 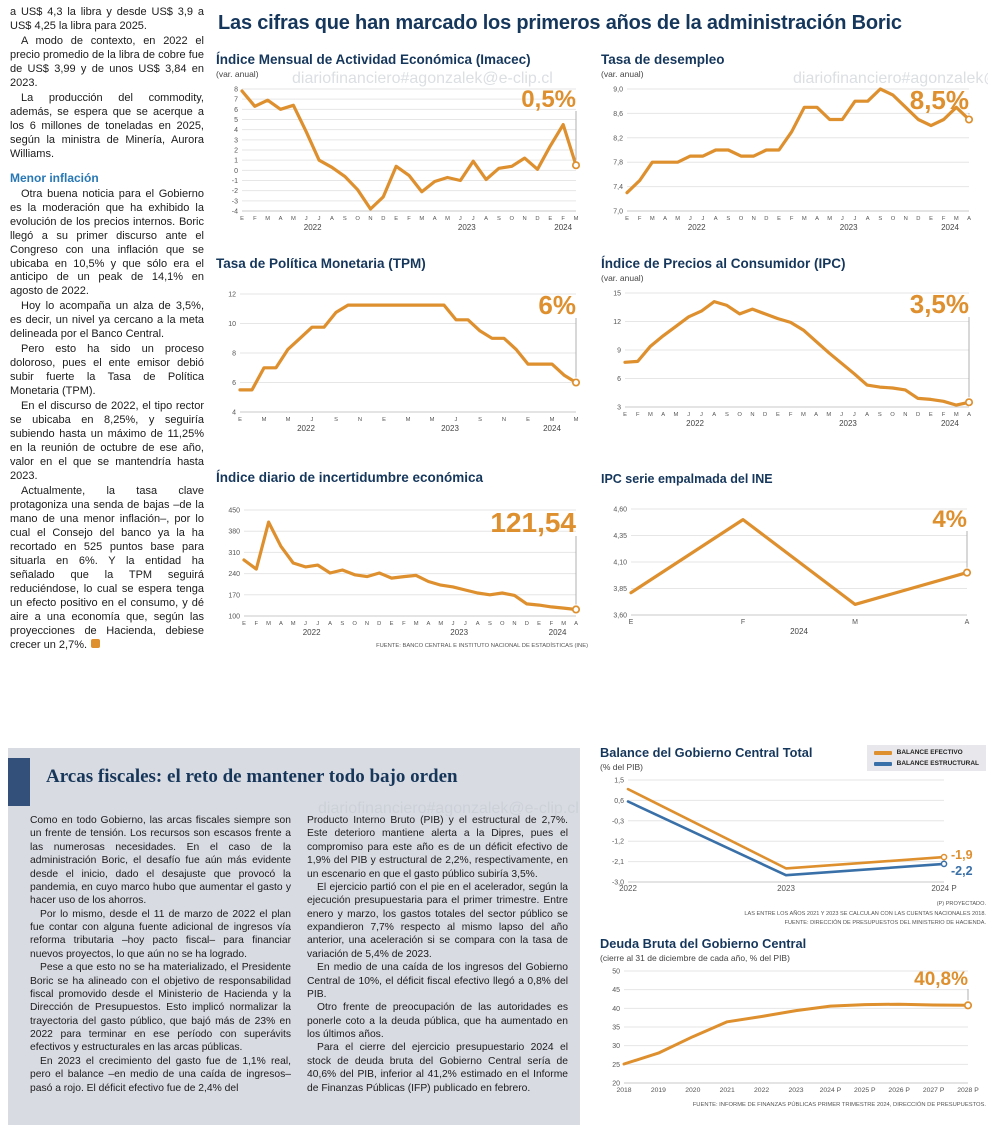 What do you see at coordinates (237, 74) in the screenshot?
I see `chart-subtitle: (var. anual)` at bounding box center [237, 74].